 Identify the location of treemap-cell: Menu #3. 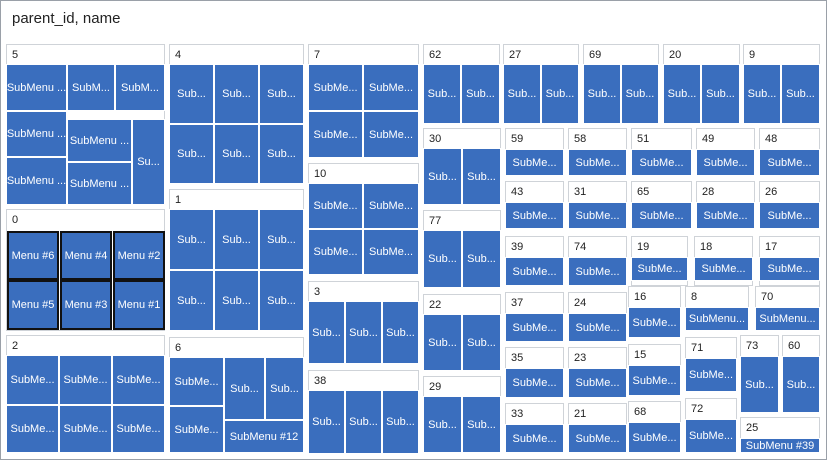
(86, 305).